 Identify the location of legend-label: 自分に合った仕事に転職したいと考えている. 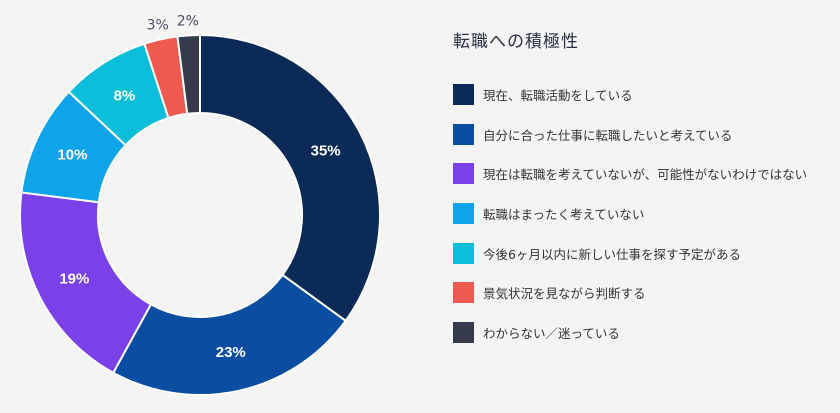
(608, 135).